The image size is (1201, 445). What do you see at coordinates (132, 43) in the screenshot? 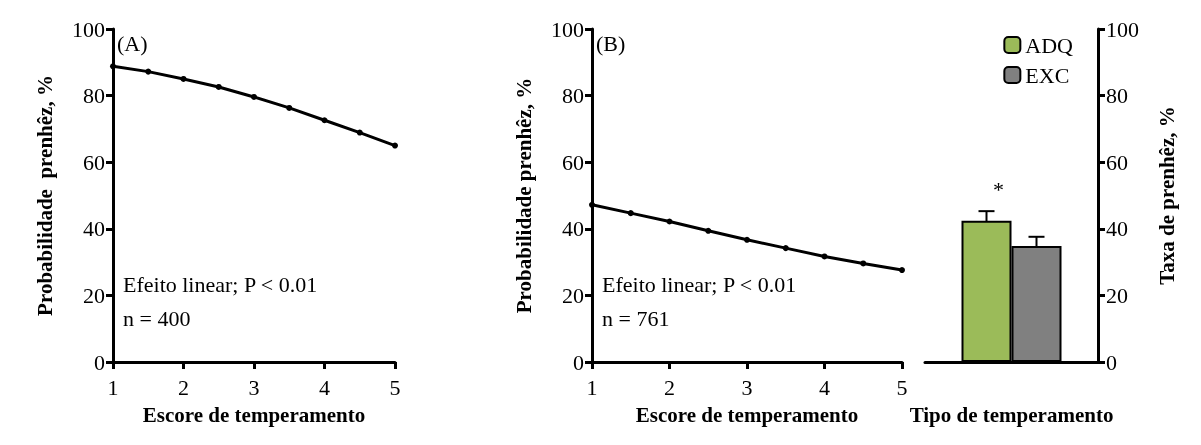
I see `annotation: (A)` at bounding box center [132, 43].